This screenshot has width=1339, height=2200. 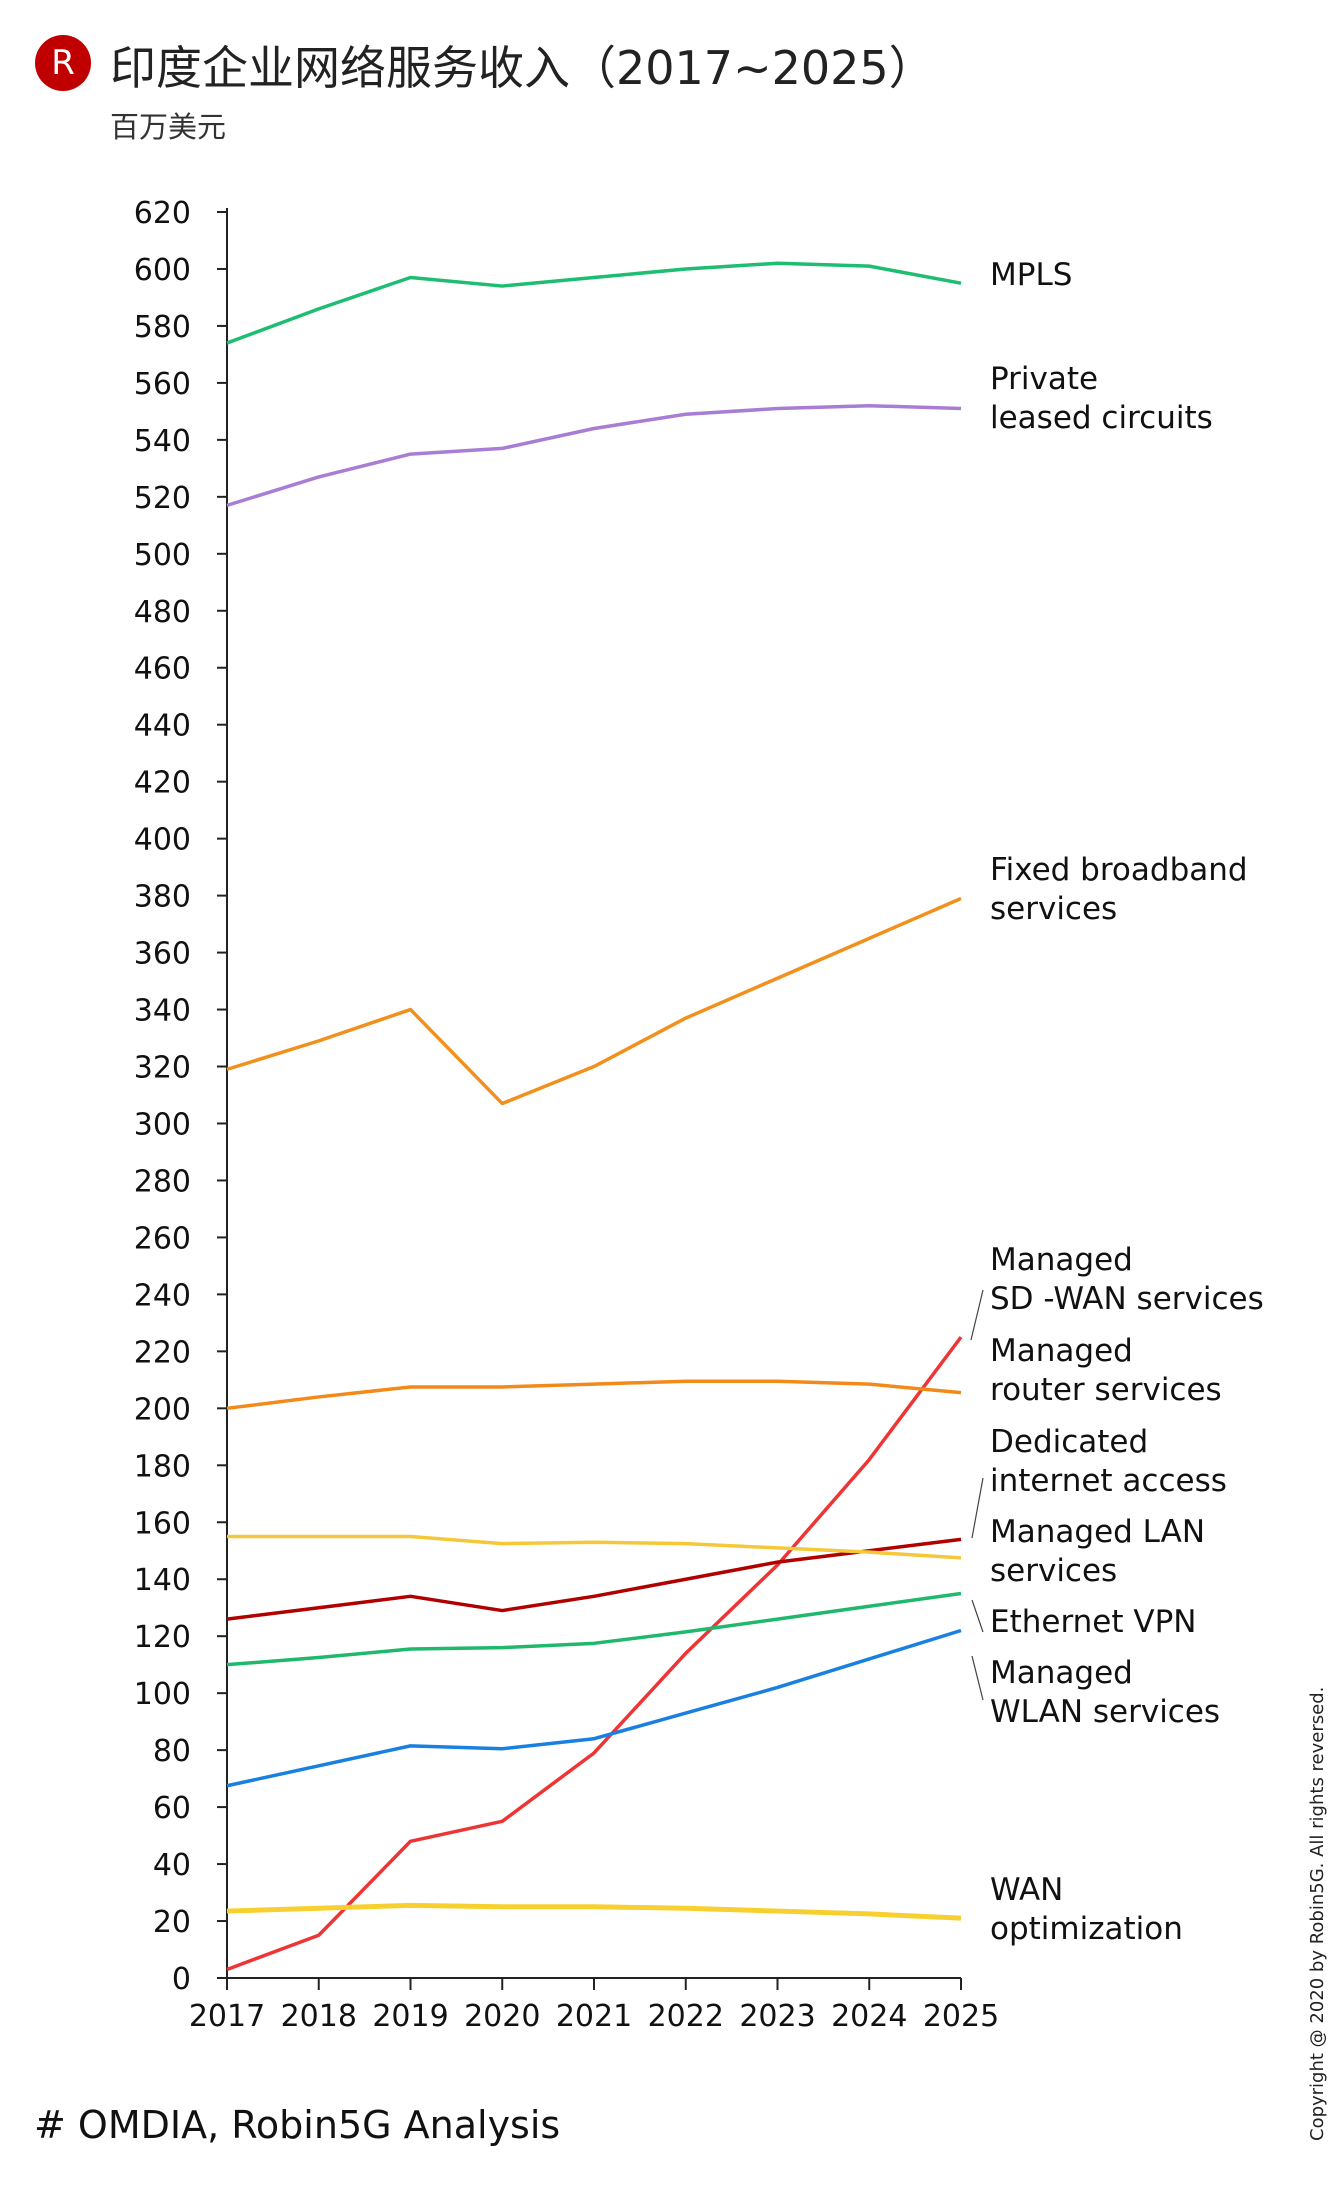 I want to click on y-tick-label: 160, so click(x=162, y=1523).